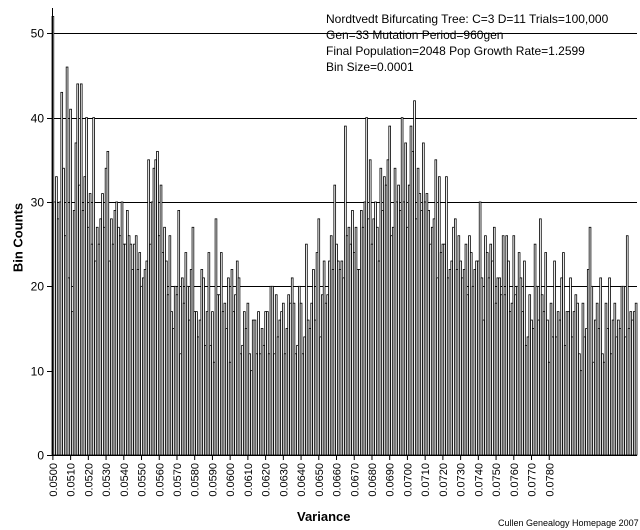 This screenshot has width=640, height=530. What do you see at coordinates (408, 480) in the screenshot?
I see `x-tick-label-0.0700: 0.0700` at bounding box center [408, 480].